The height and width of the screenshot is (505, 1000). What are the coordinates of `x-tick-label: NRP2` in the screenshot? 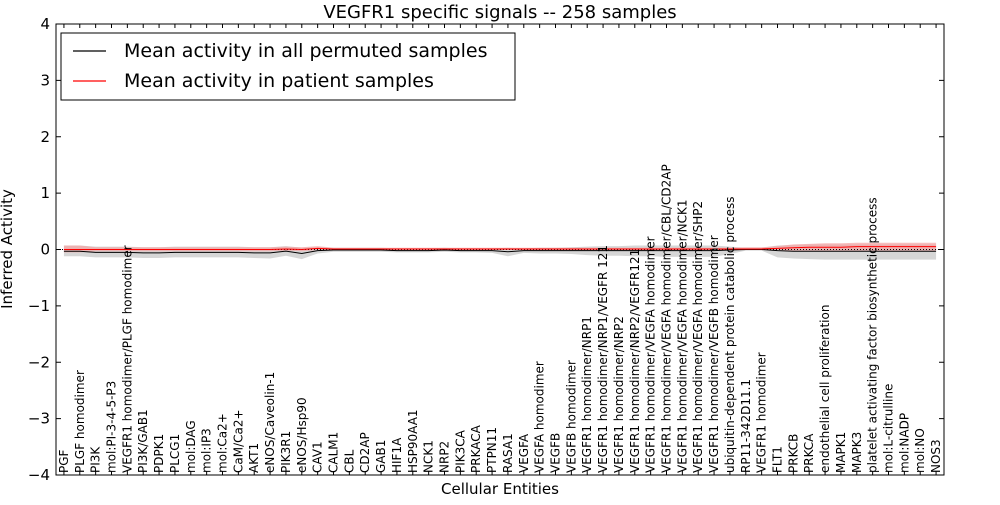 It's located at (445, 457).